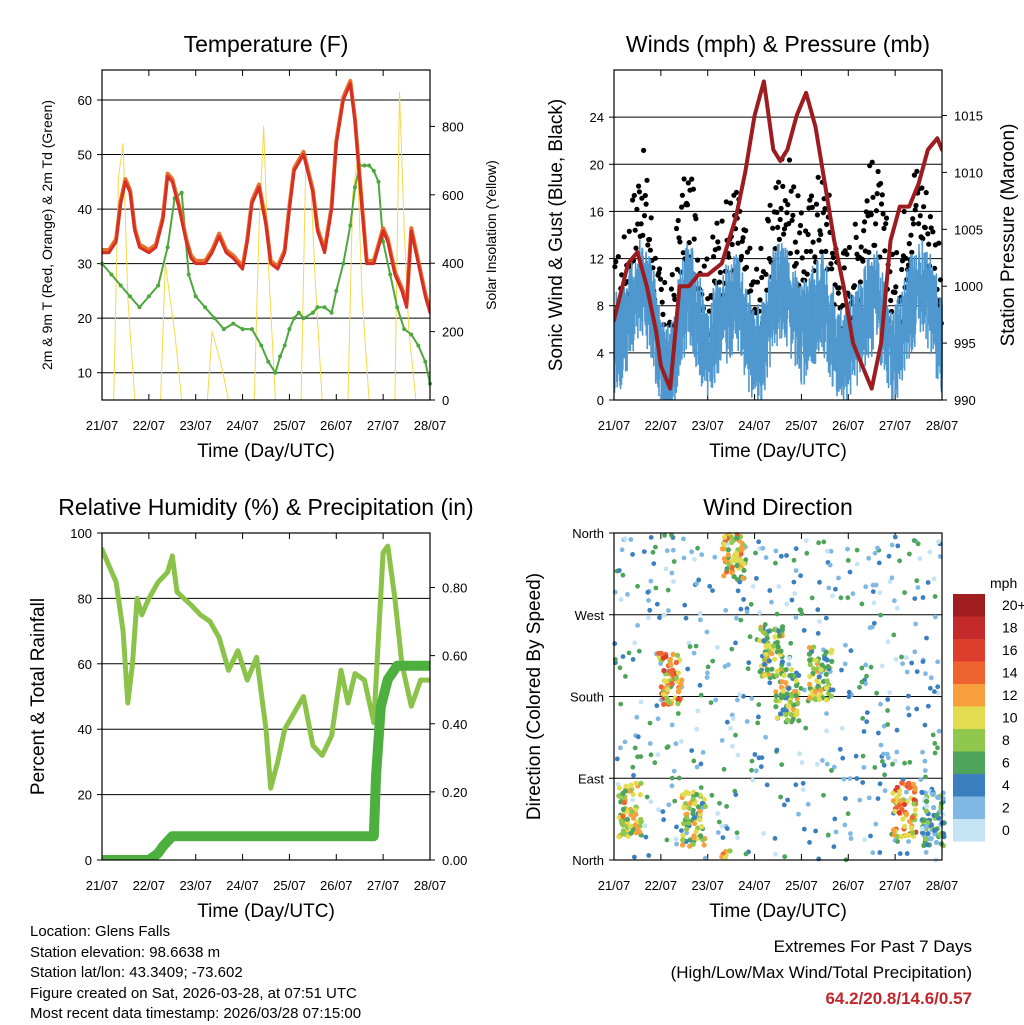  What do you see at coordinates (969, 807) in the screenshot?
I see `colorbar-swatch` at bounding box center [969, 807].